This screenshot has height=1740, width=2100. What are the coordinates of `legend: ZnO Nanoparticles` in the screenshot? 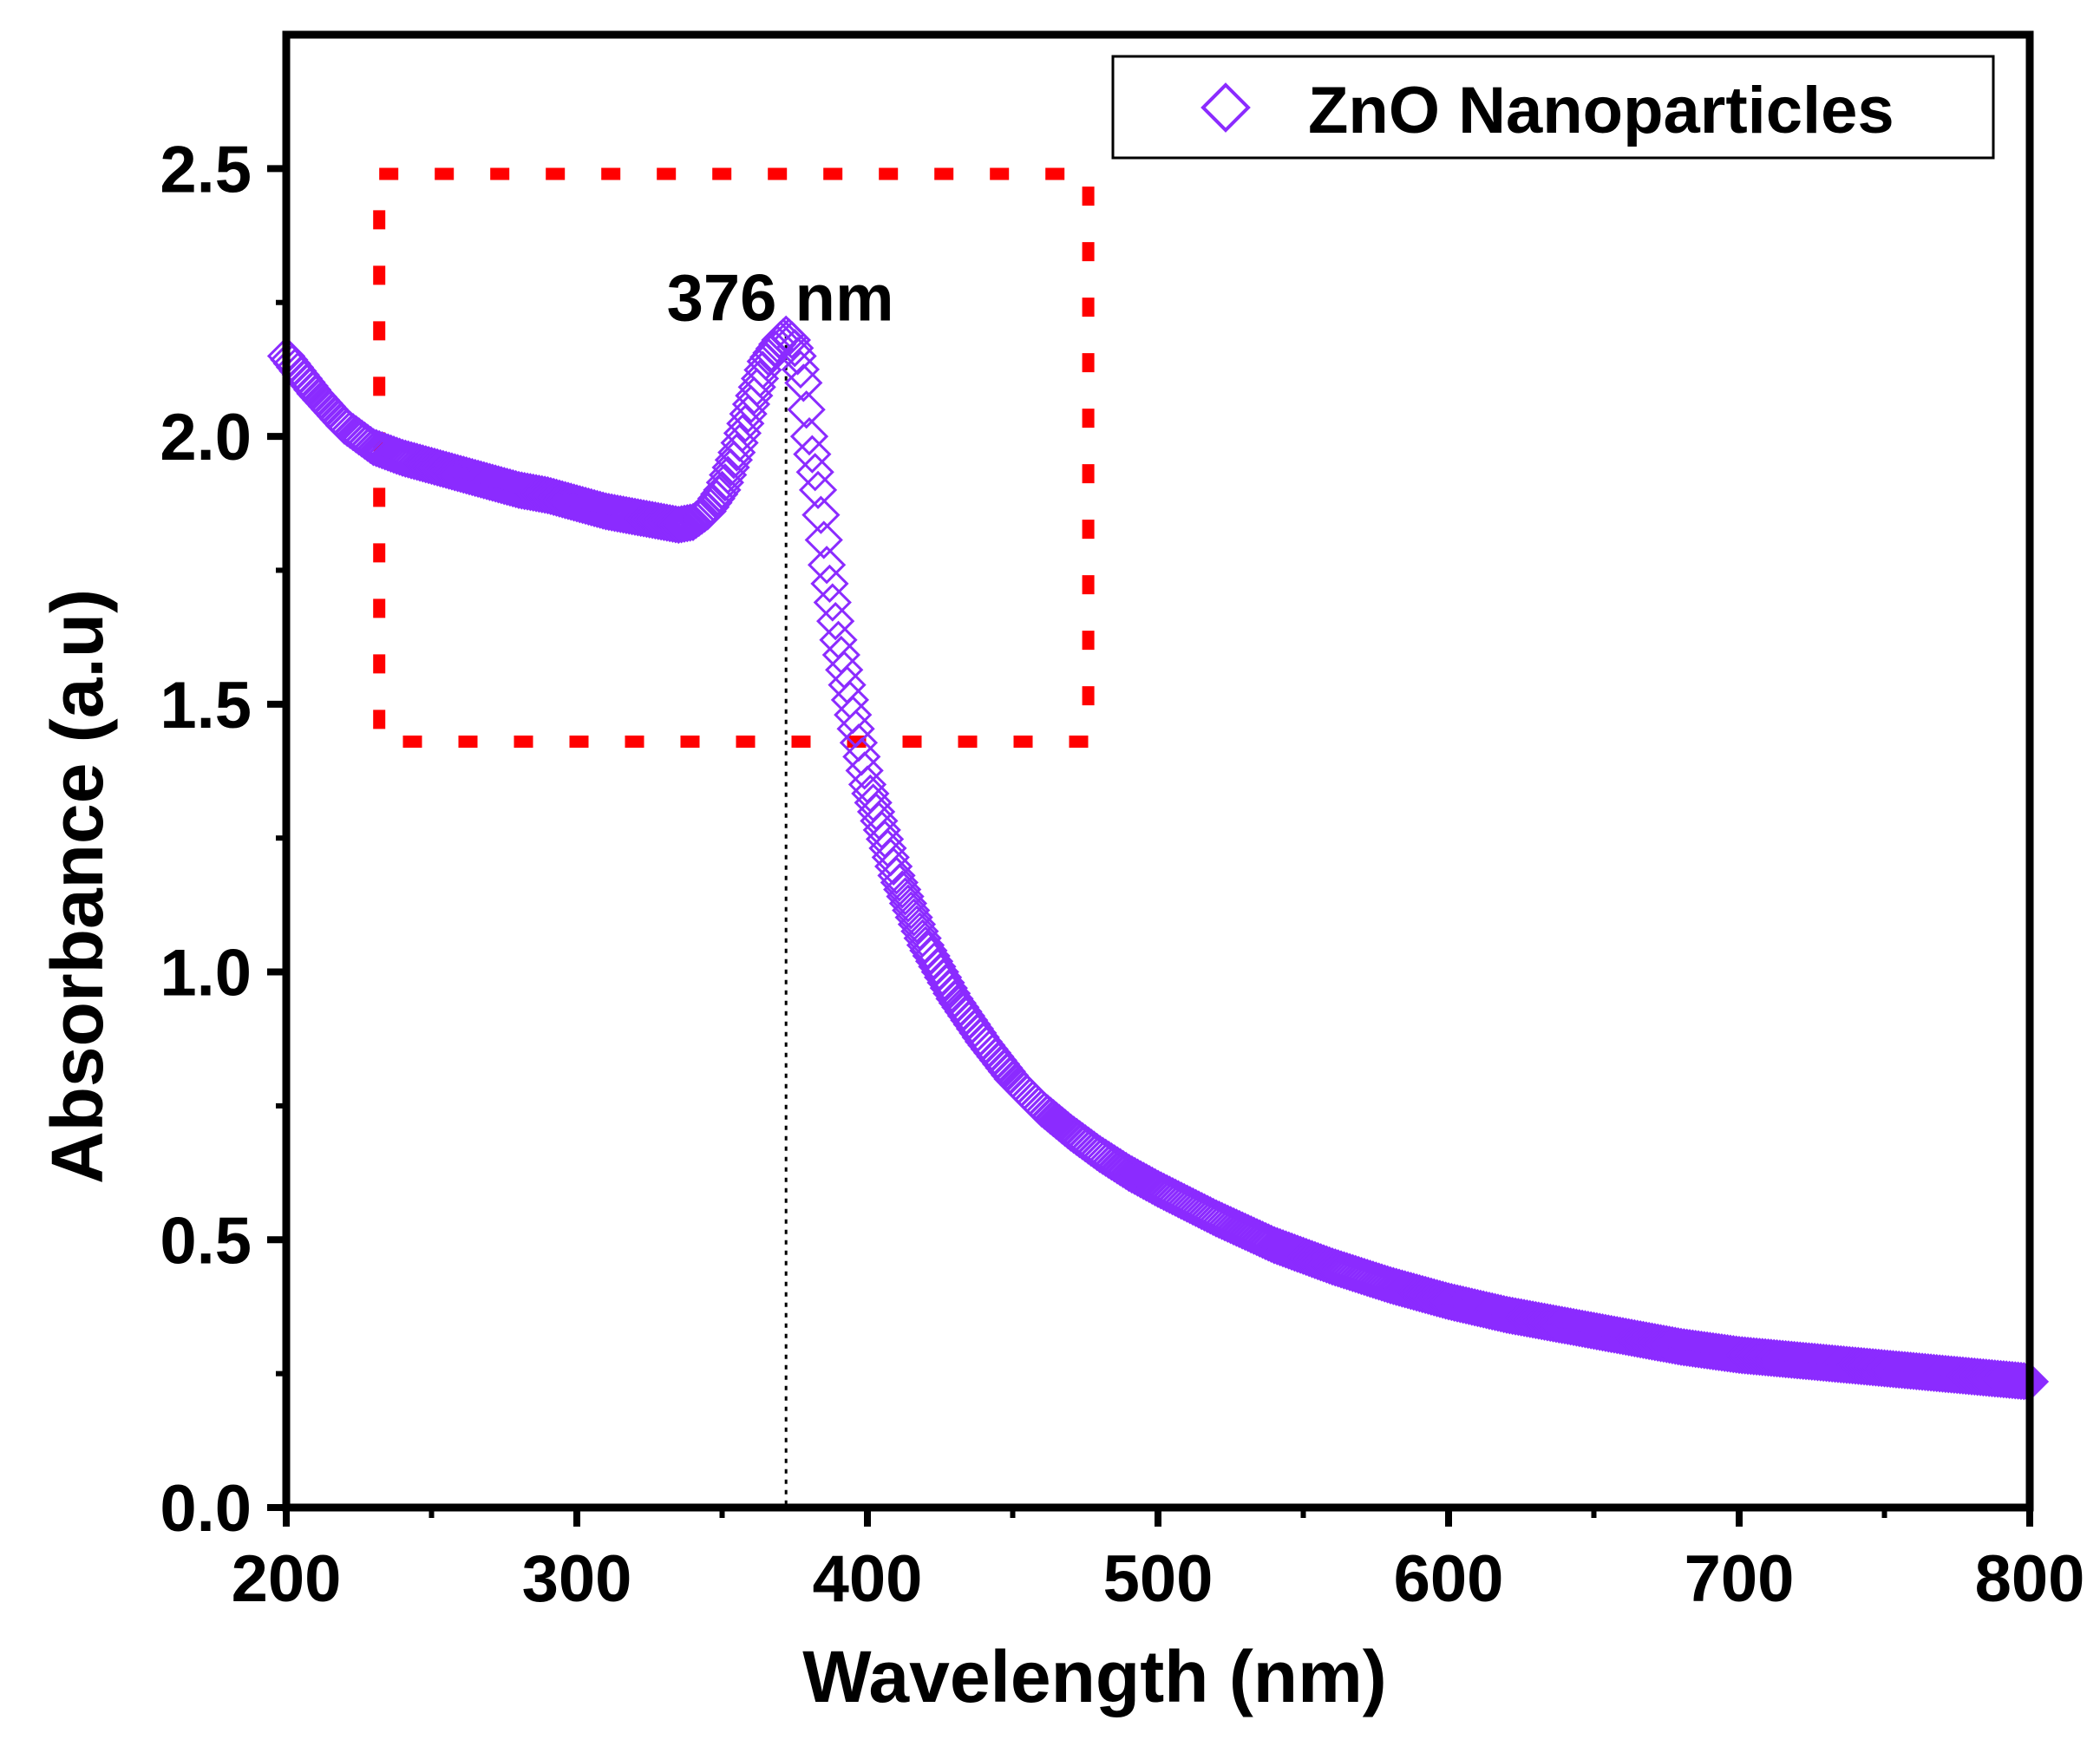 It's located at (1553, 108).